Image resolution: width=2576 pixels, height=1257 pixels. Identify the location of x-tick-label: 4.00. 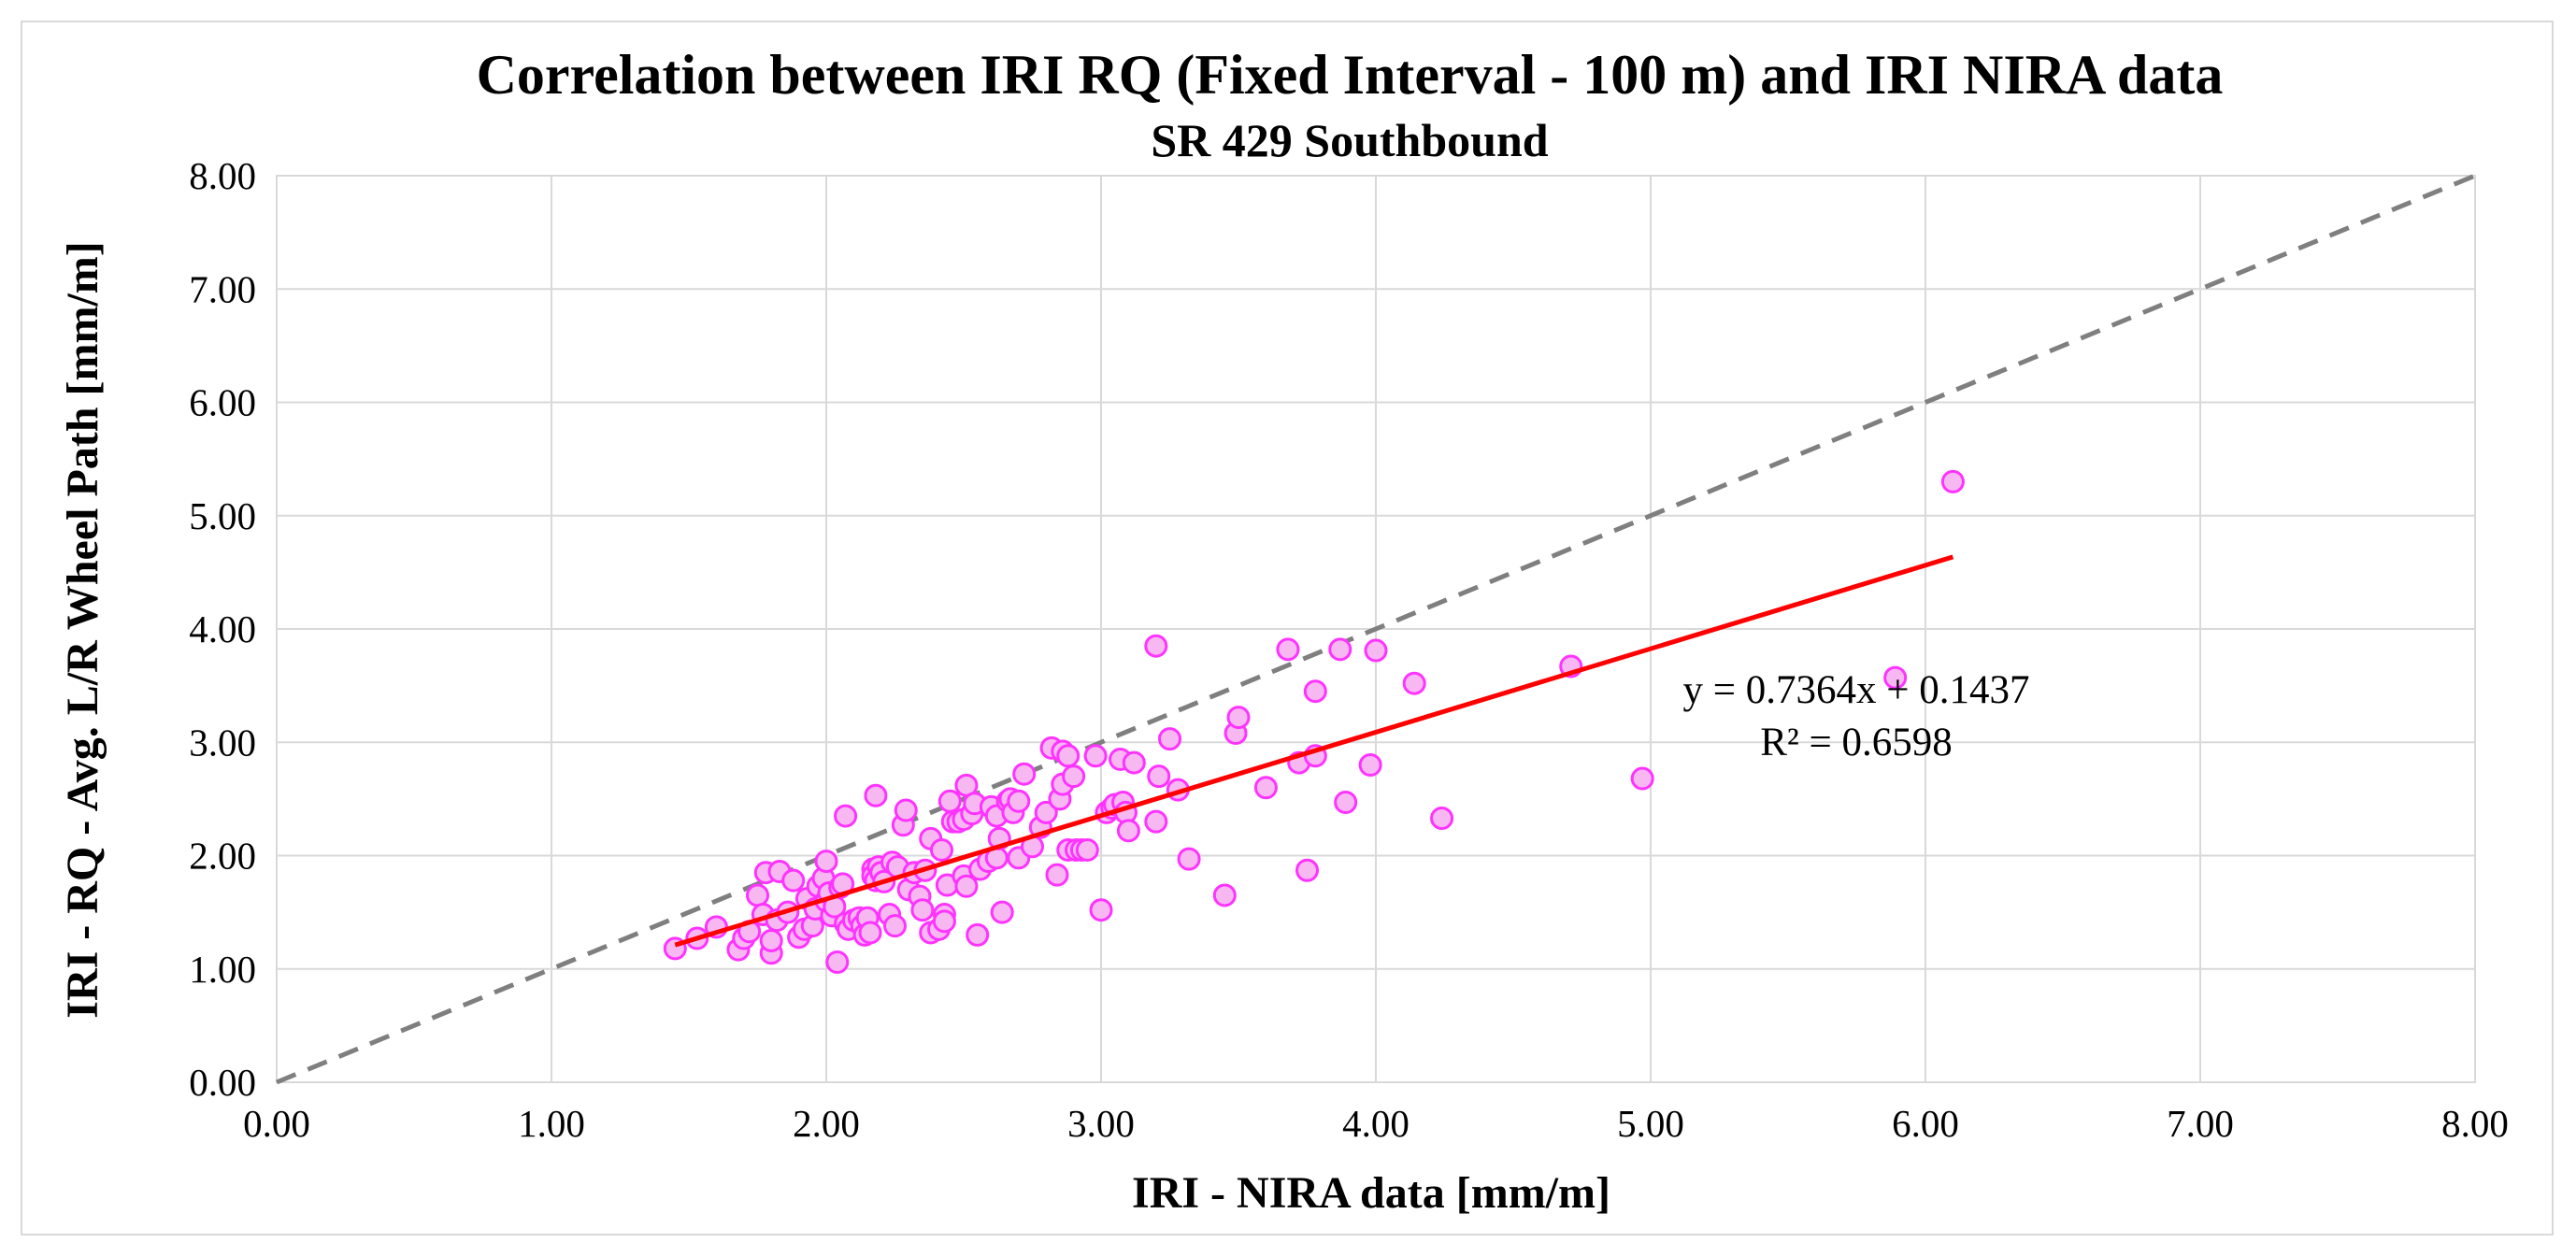
(1376, 1123).